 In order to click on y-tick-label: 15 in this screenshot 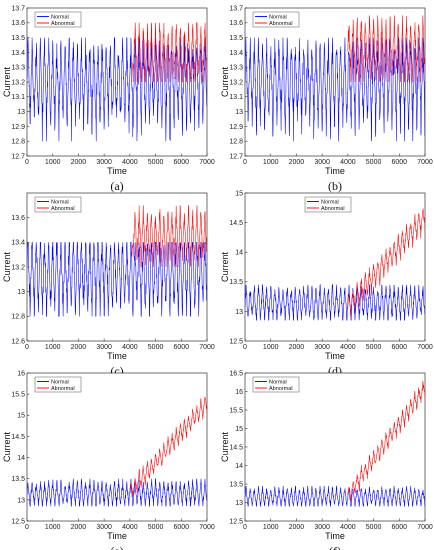, I will do `click(21, 416)`.